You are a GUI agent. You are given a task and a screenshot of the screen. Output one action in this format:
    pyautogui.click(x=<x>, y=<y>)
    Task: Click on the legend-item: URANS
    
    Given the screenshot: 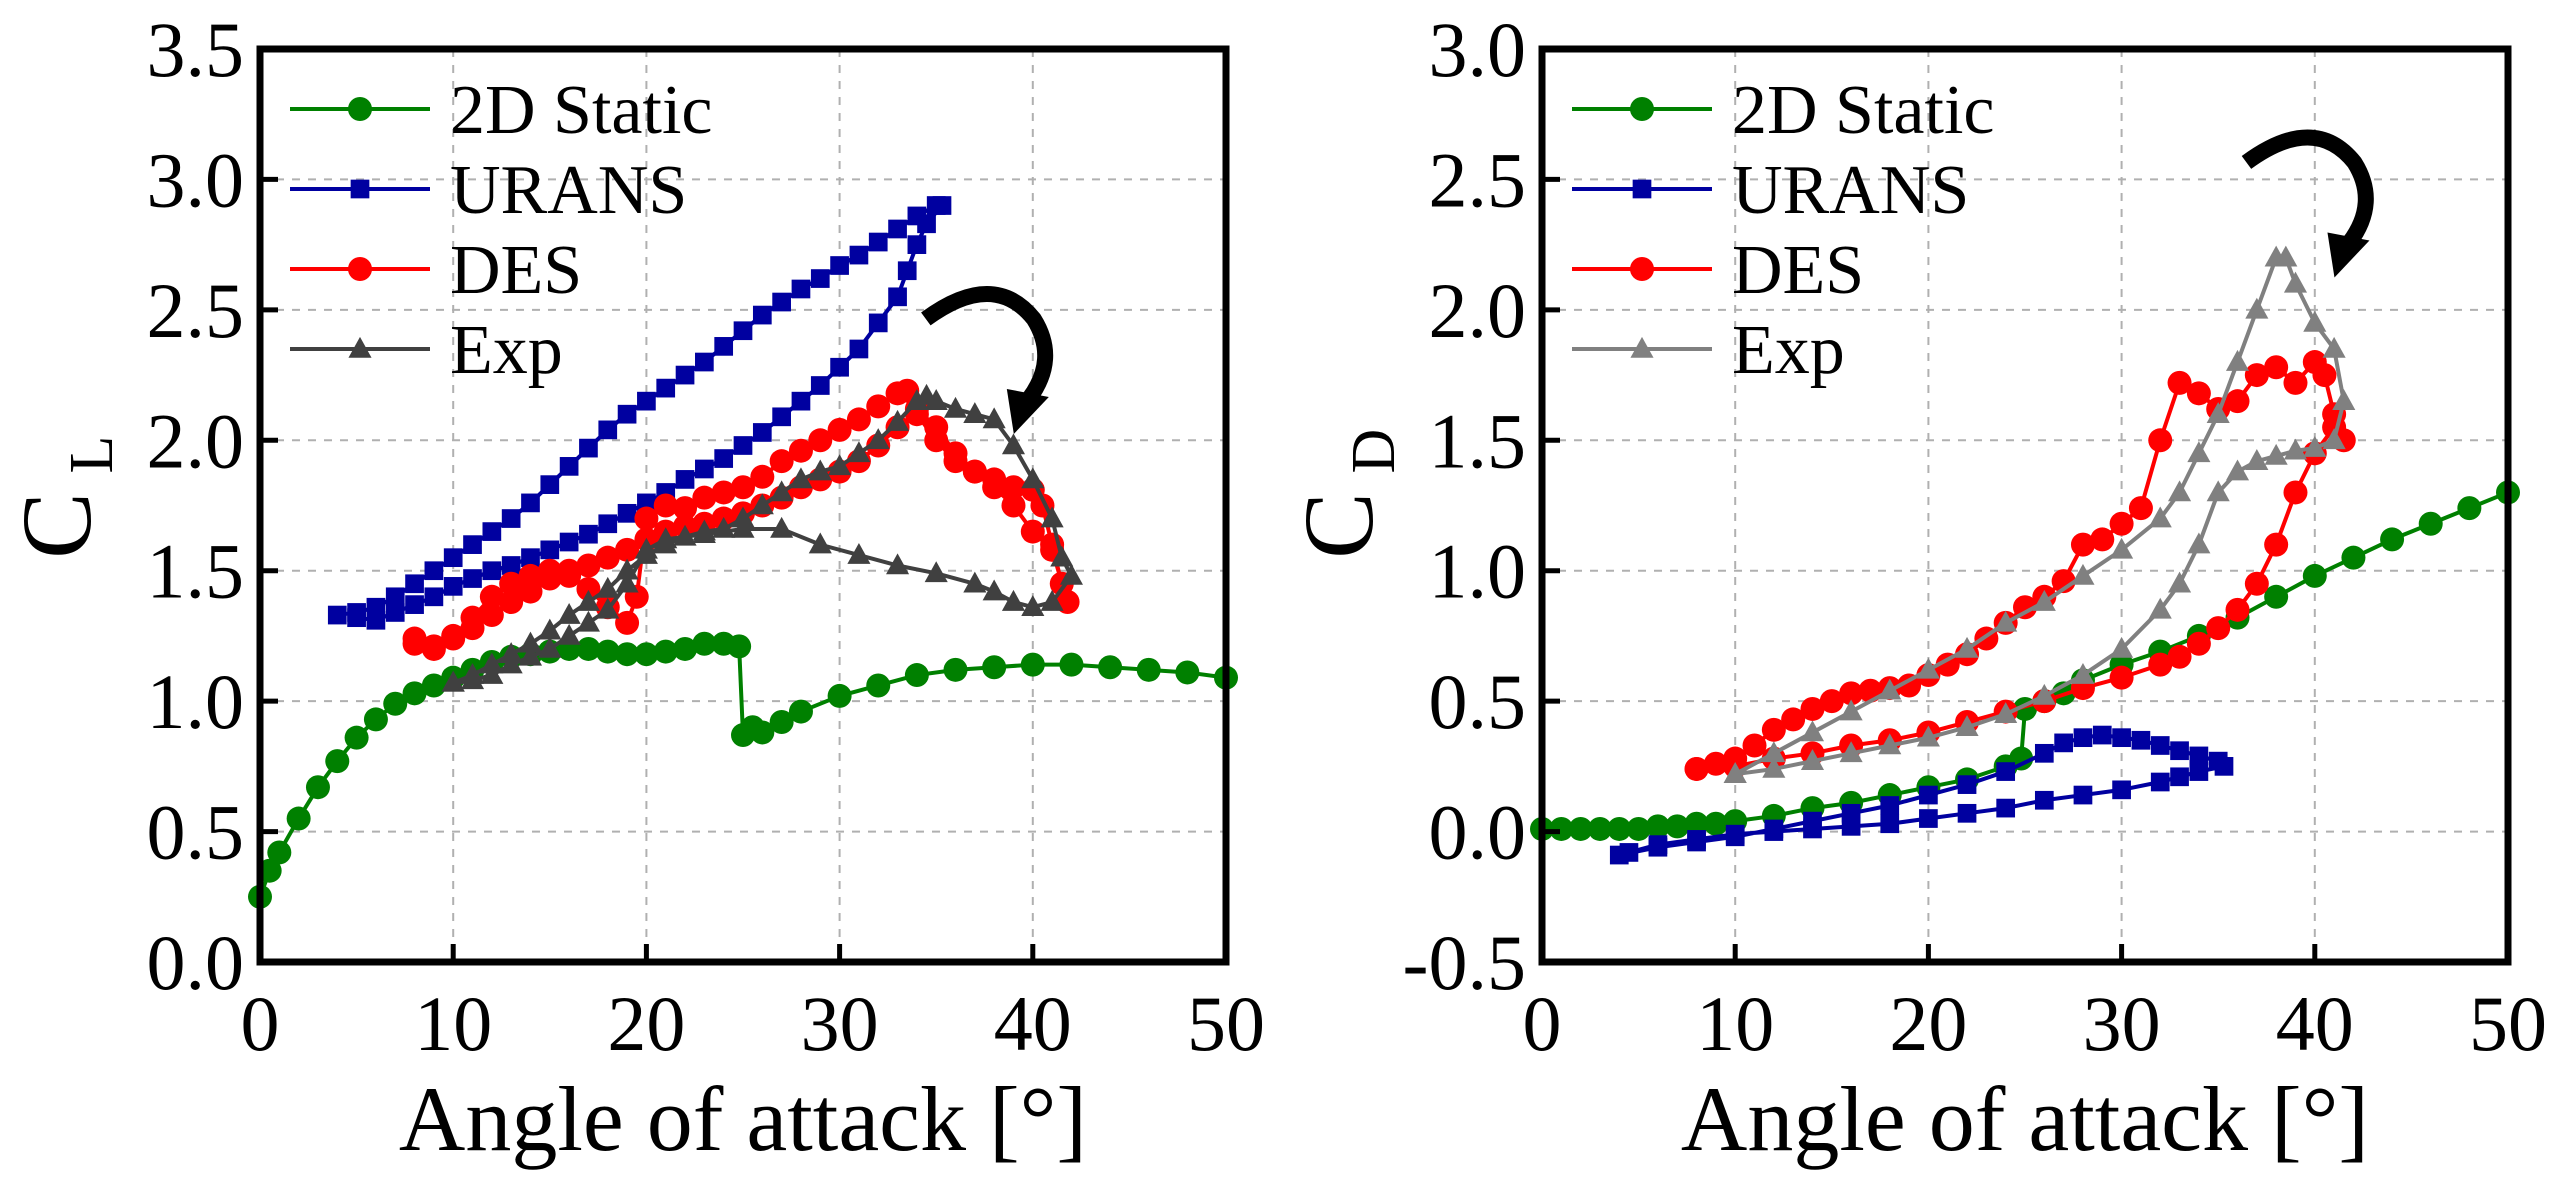 What is the action you would take?
    pyautogui.click(x=488, y=190)
    